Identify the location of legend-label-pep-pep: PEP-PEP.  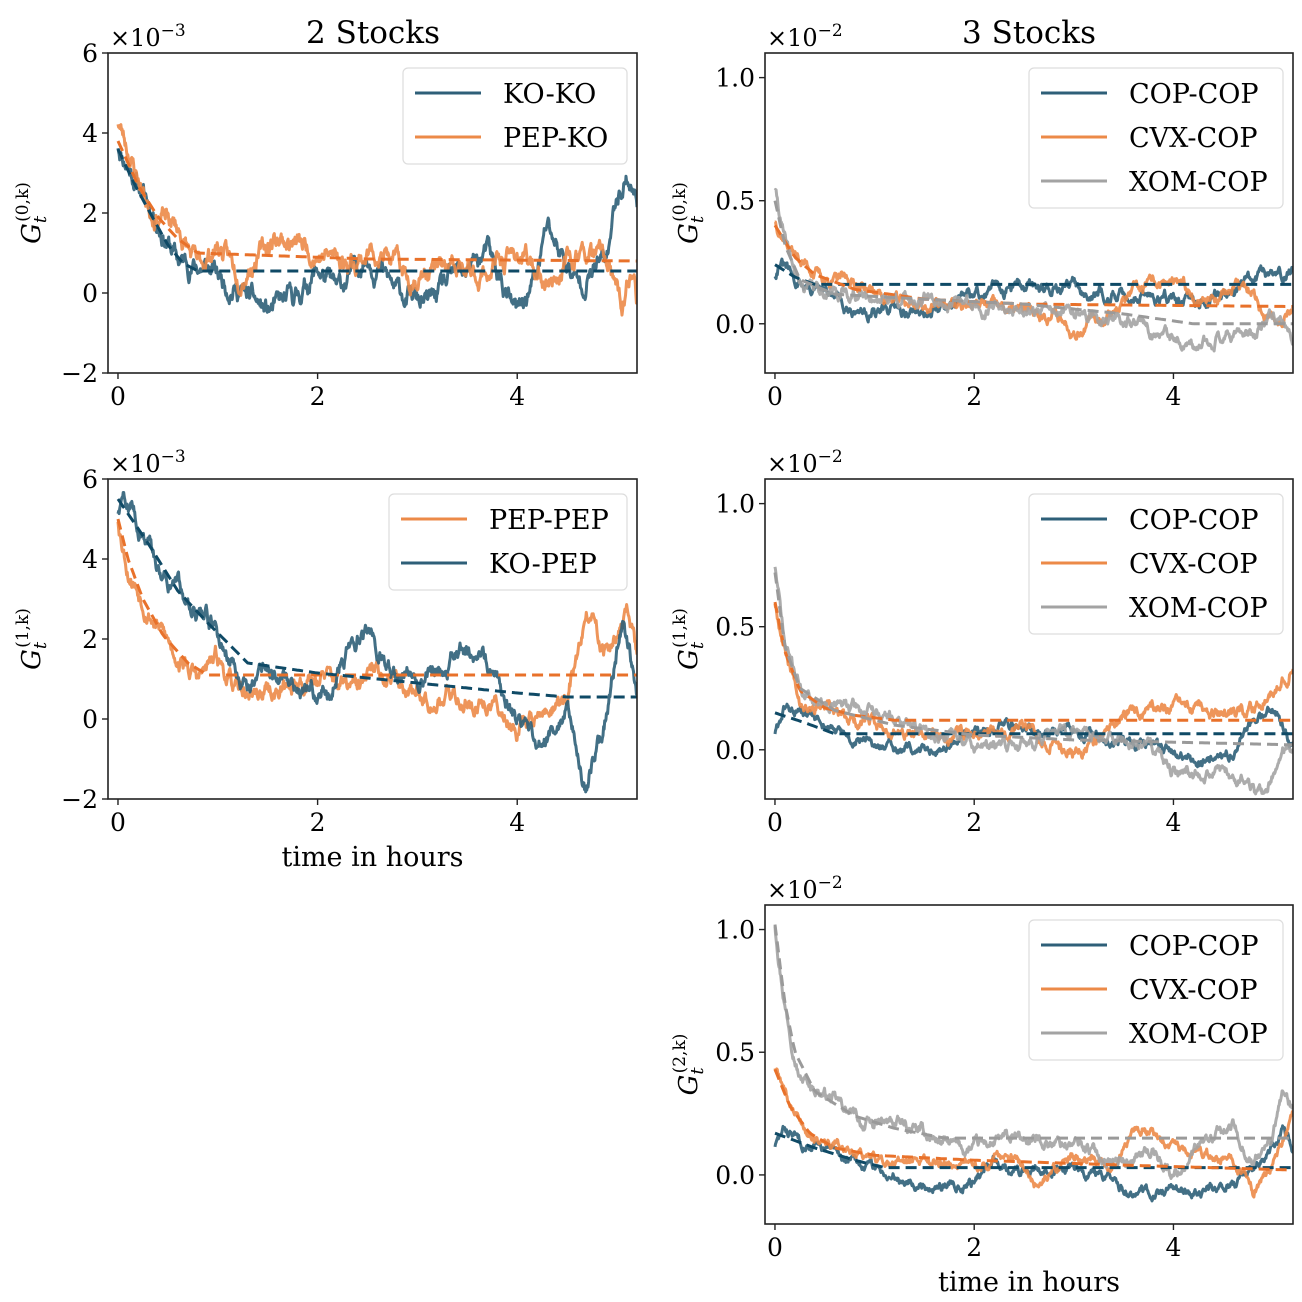
(549, 520).